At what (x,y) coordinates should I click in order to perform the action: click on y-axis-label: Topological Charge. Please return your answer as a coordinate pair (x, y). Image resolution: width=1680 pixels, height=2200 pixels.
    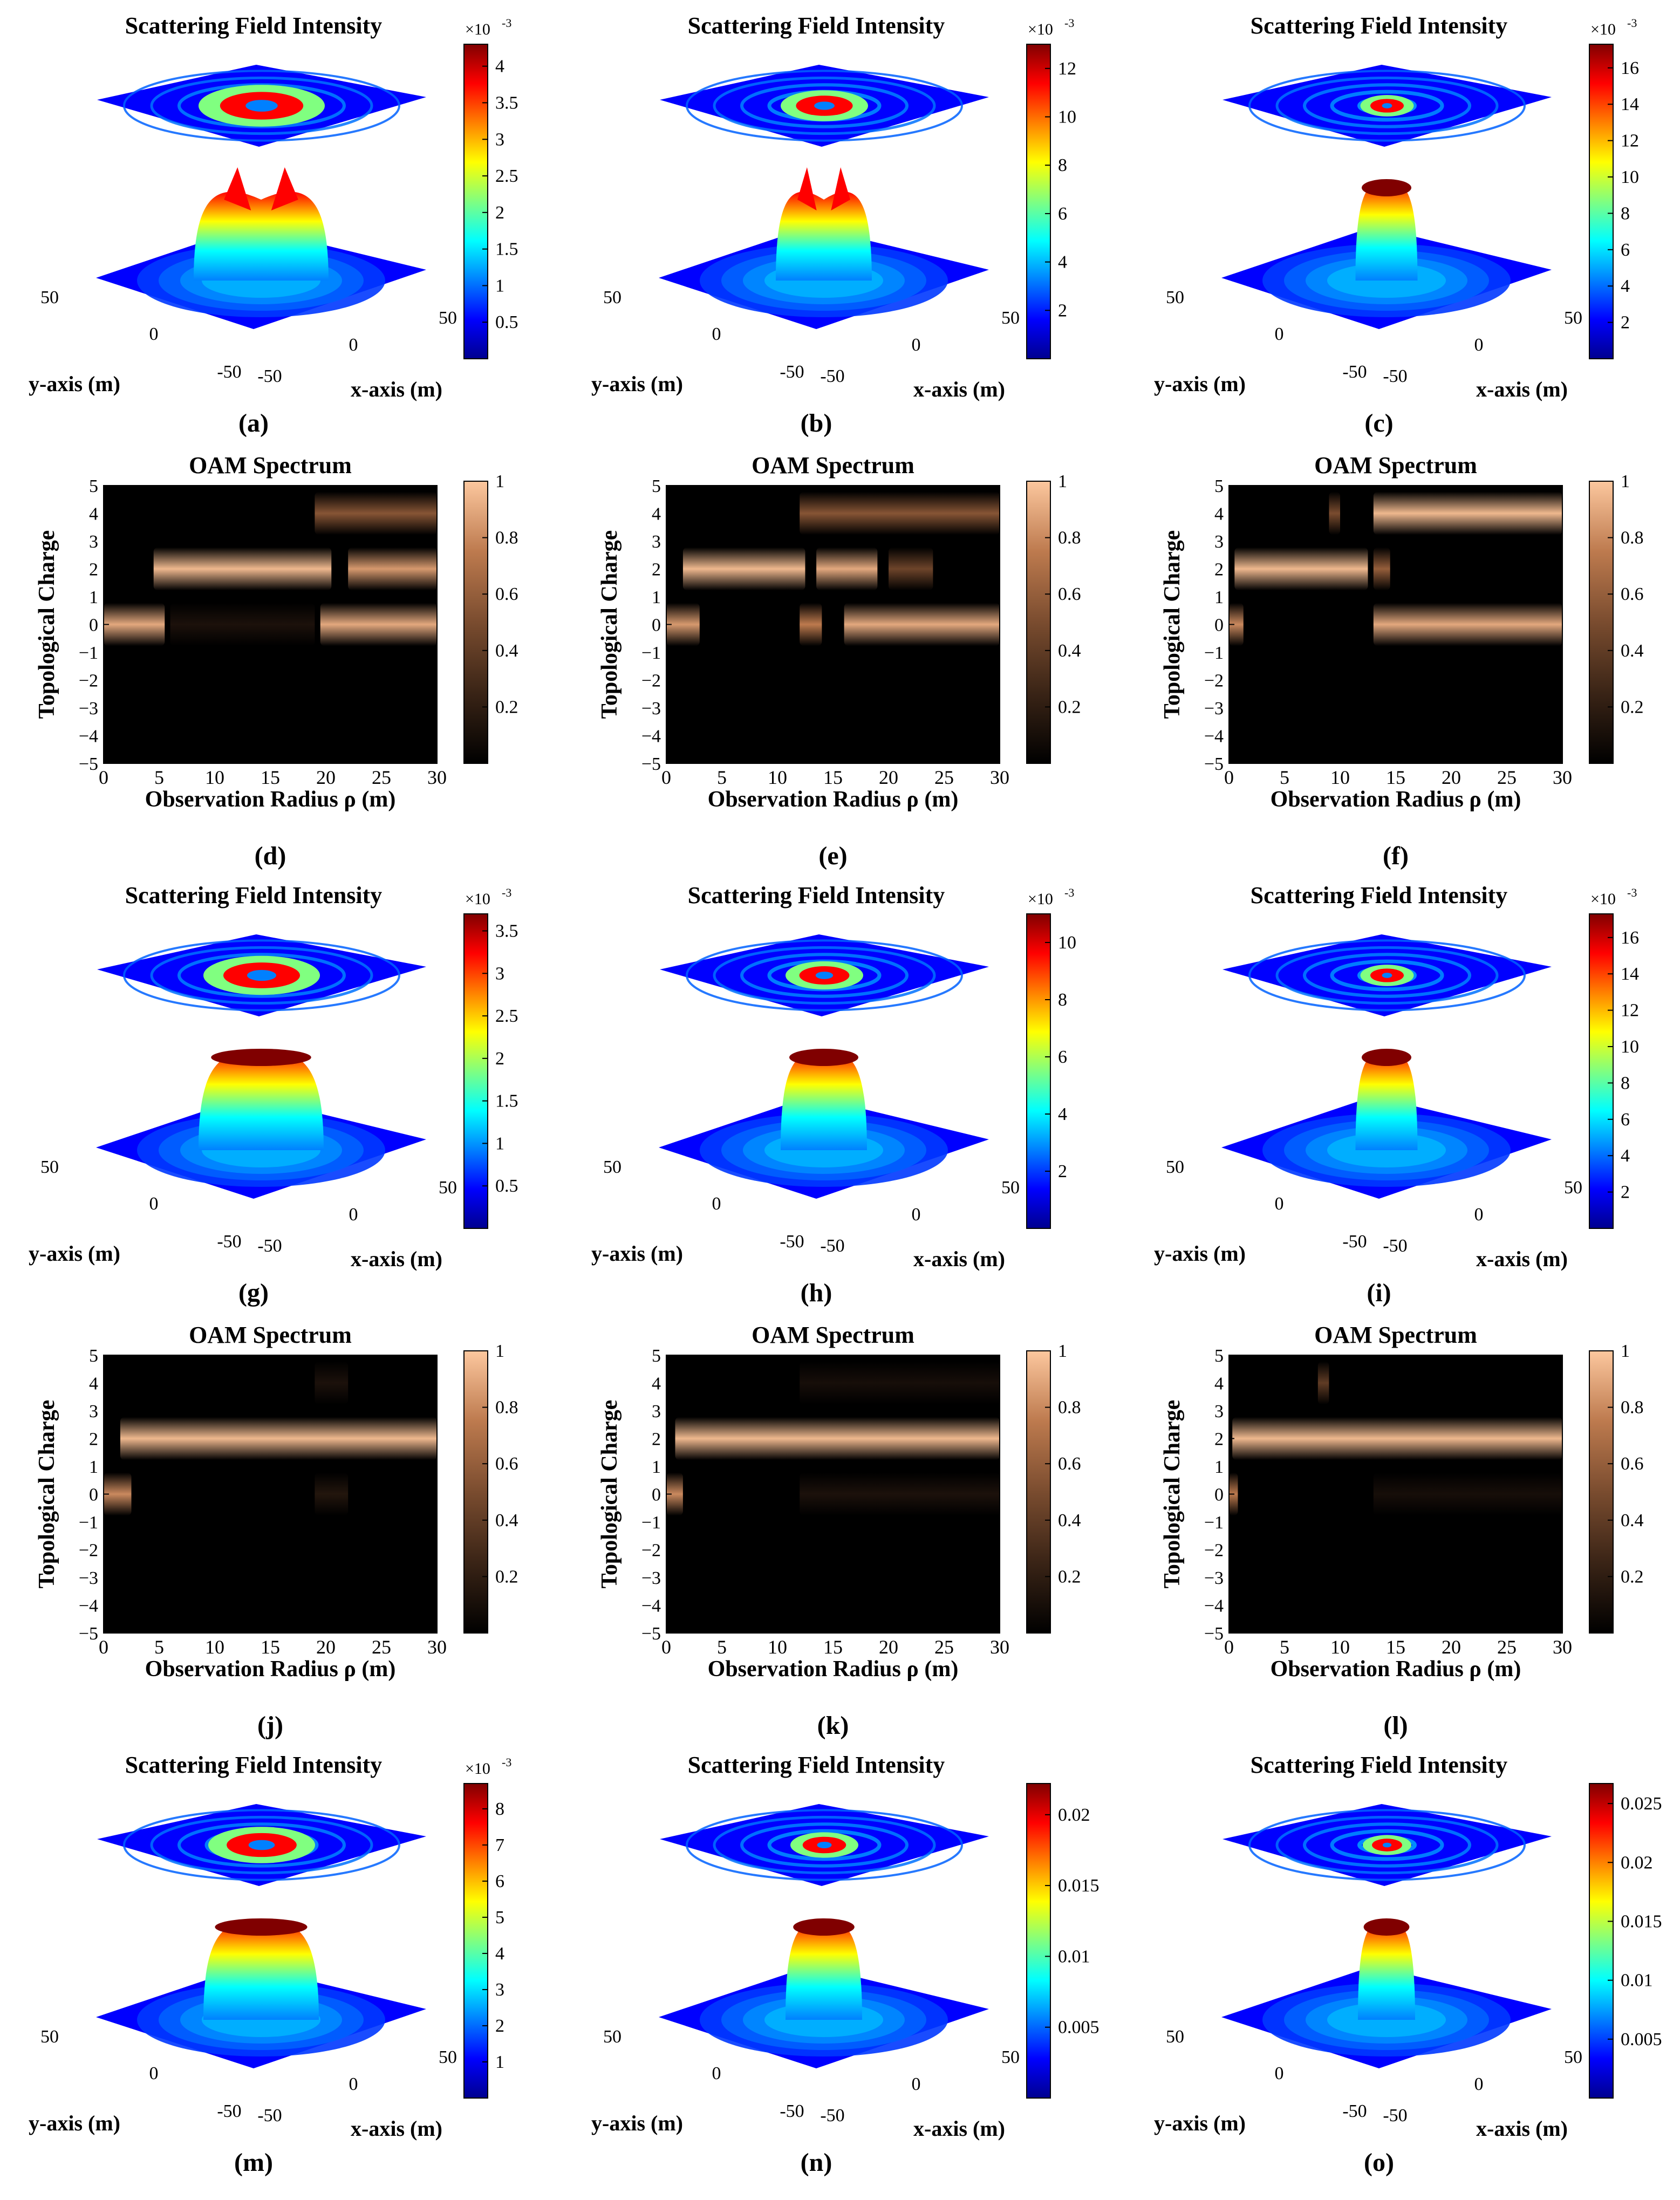
    Looking at the image, I should click on (47, 624).